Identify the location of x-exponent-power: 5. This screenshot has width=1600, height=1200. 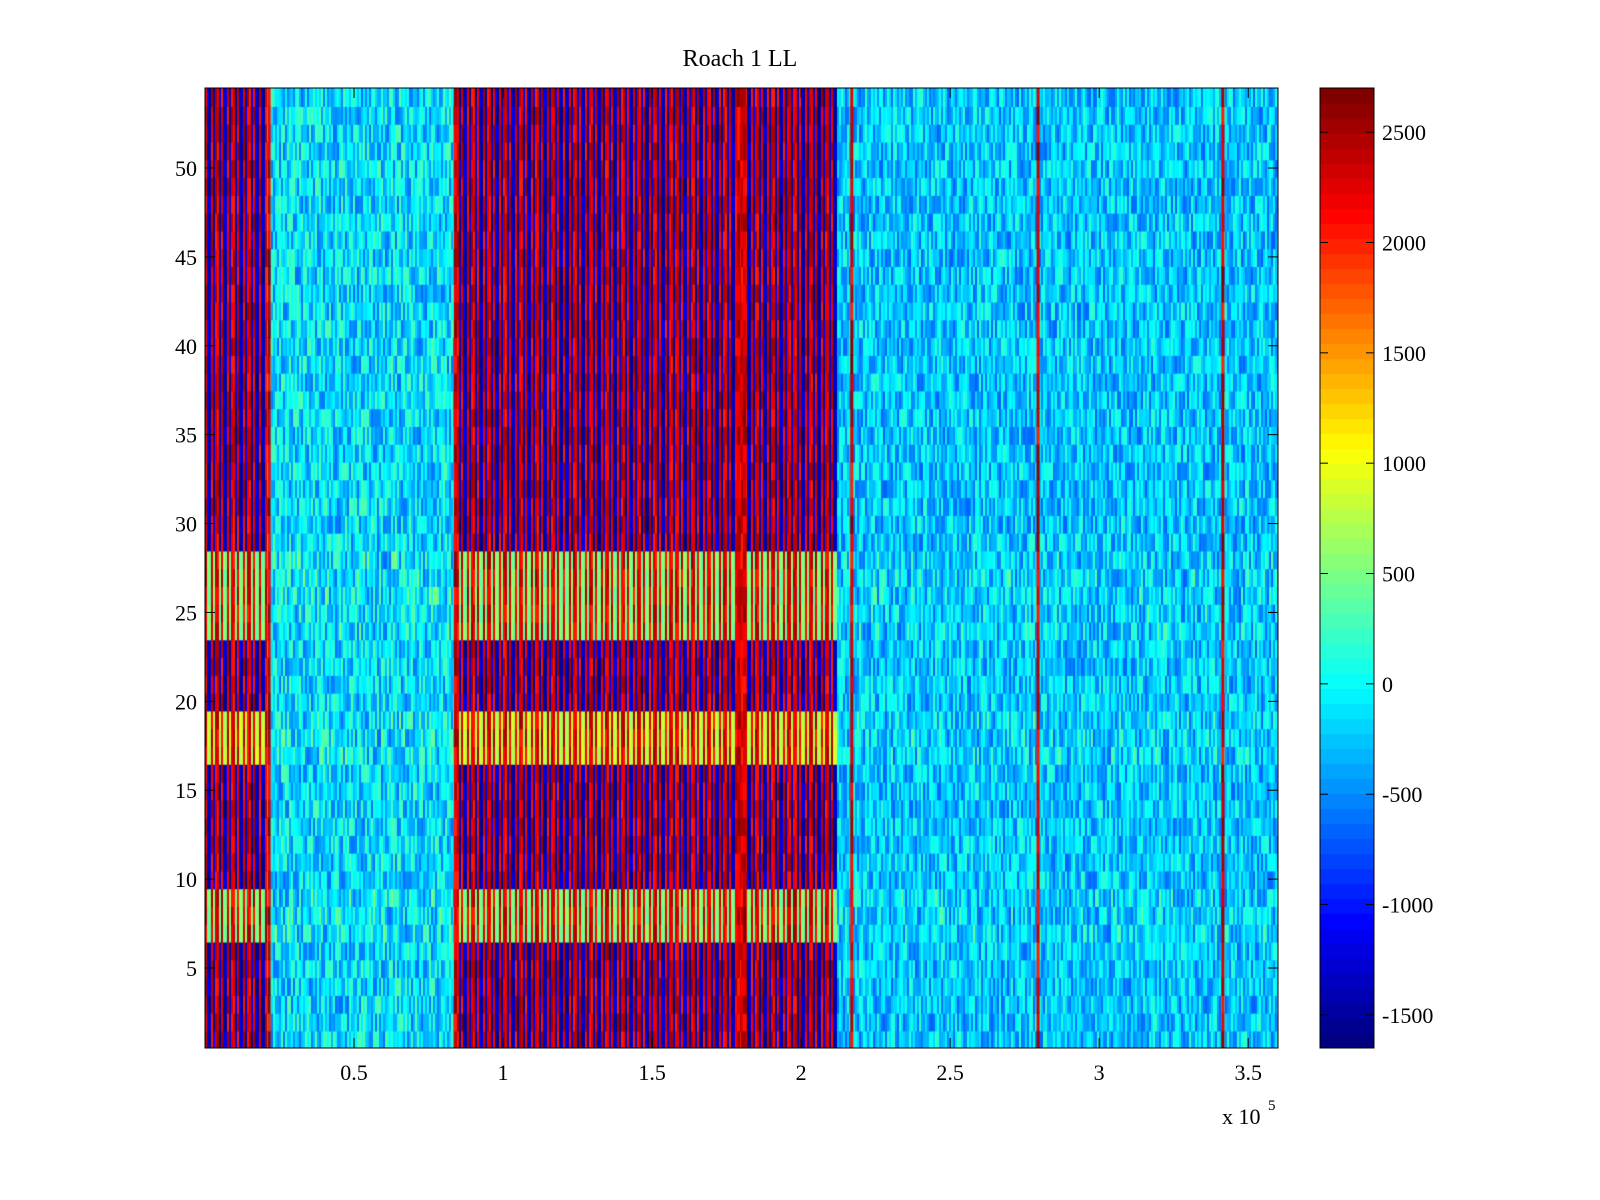
(1272, 1106).